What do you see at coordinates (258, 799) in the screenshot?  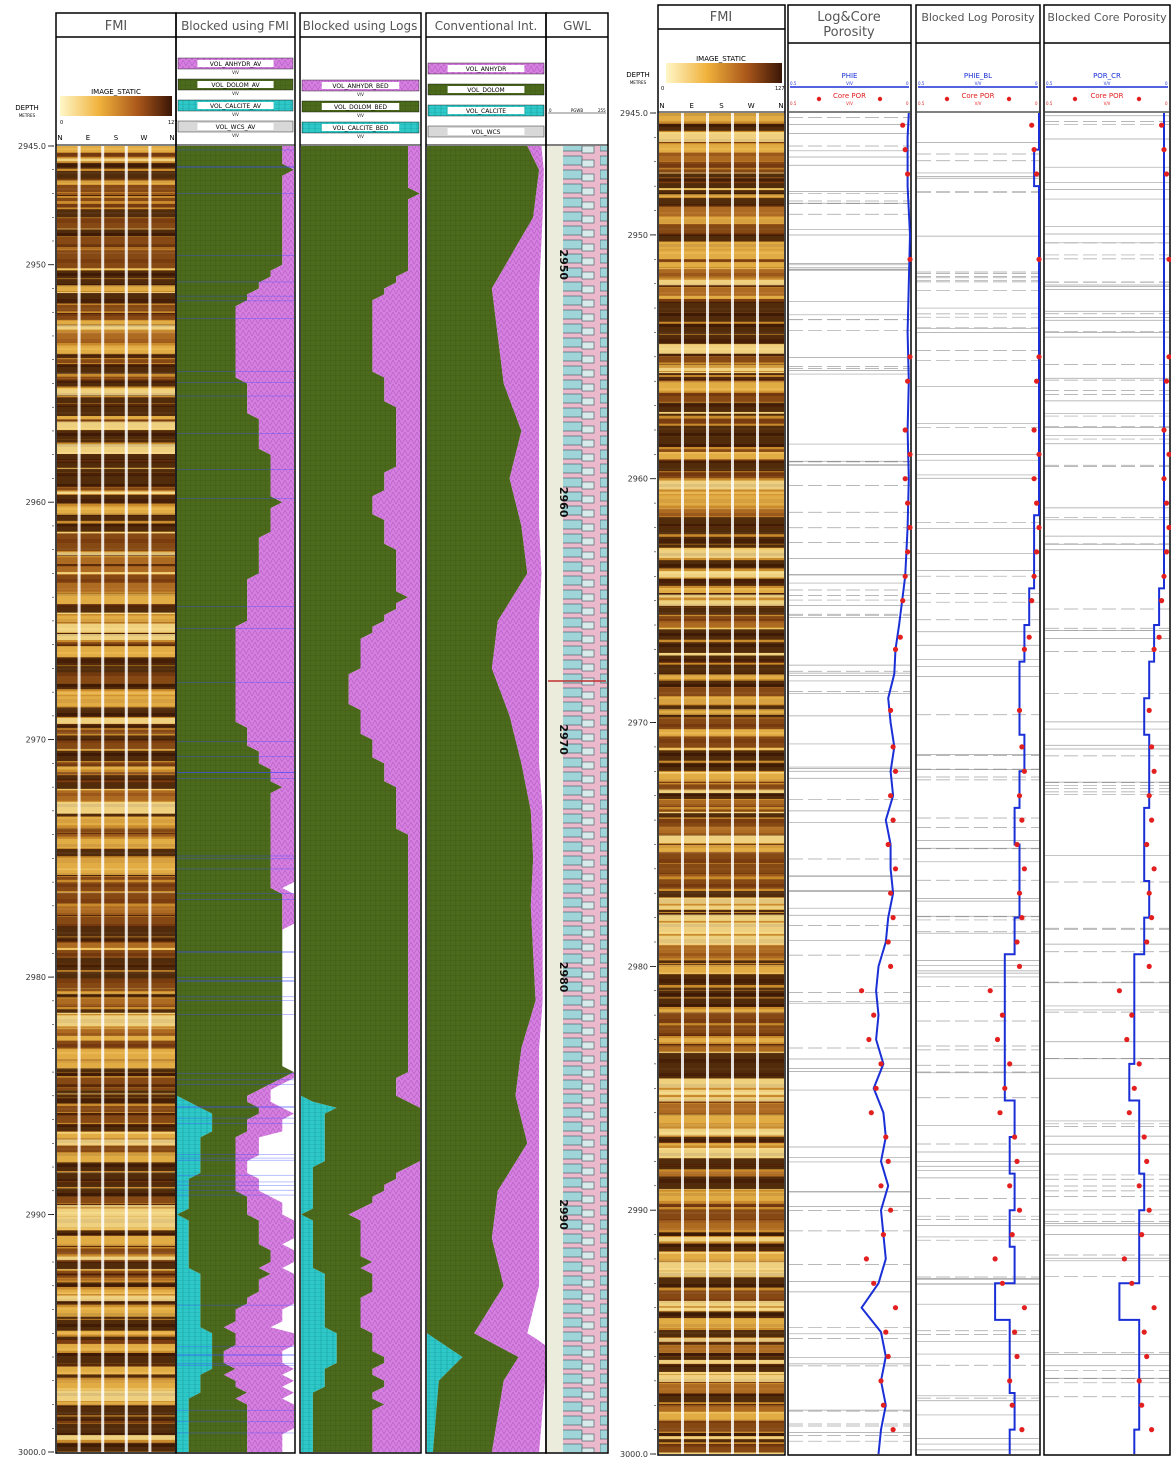 I see `fmi-blocked-area-VOL_ANHYDR_AV` at bounding box center [258, 799].